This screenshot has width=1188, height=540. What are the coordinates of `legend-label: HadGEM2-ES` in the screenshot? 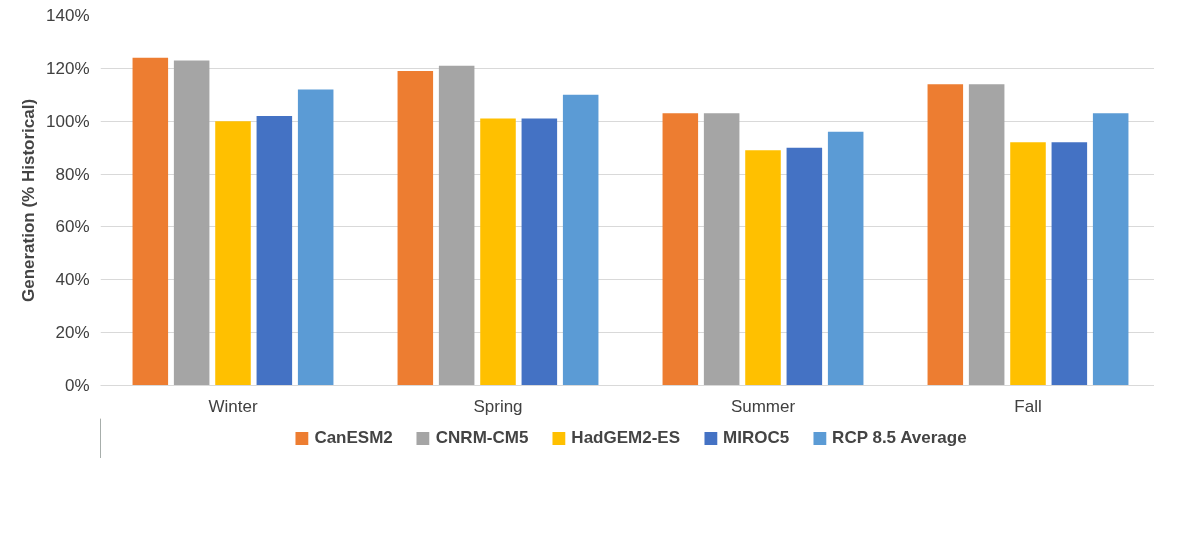 It's located at (625, 438).